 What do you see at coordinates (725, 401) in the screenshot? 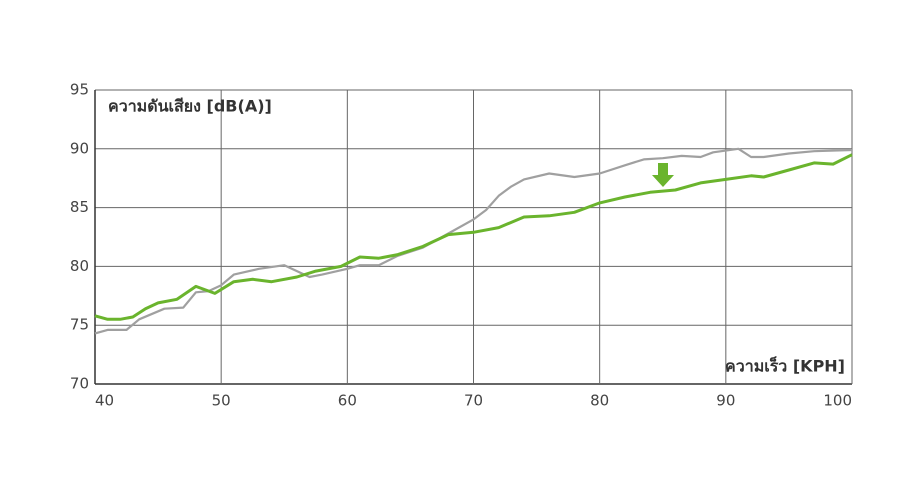
I see `x-tick-label: 90` at bounding box center [725, 401].